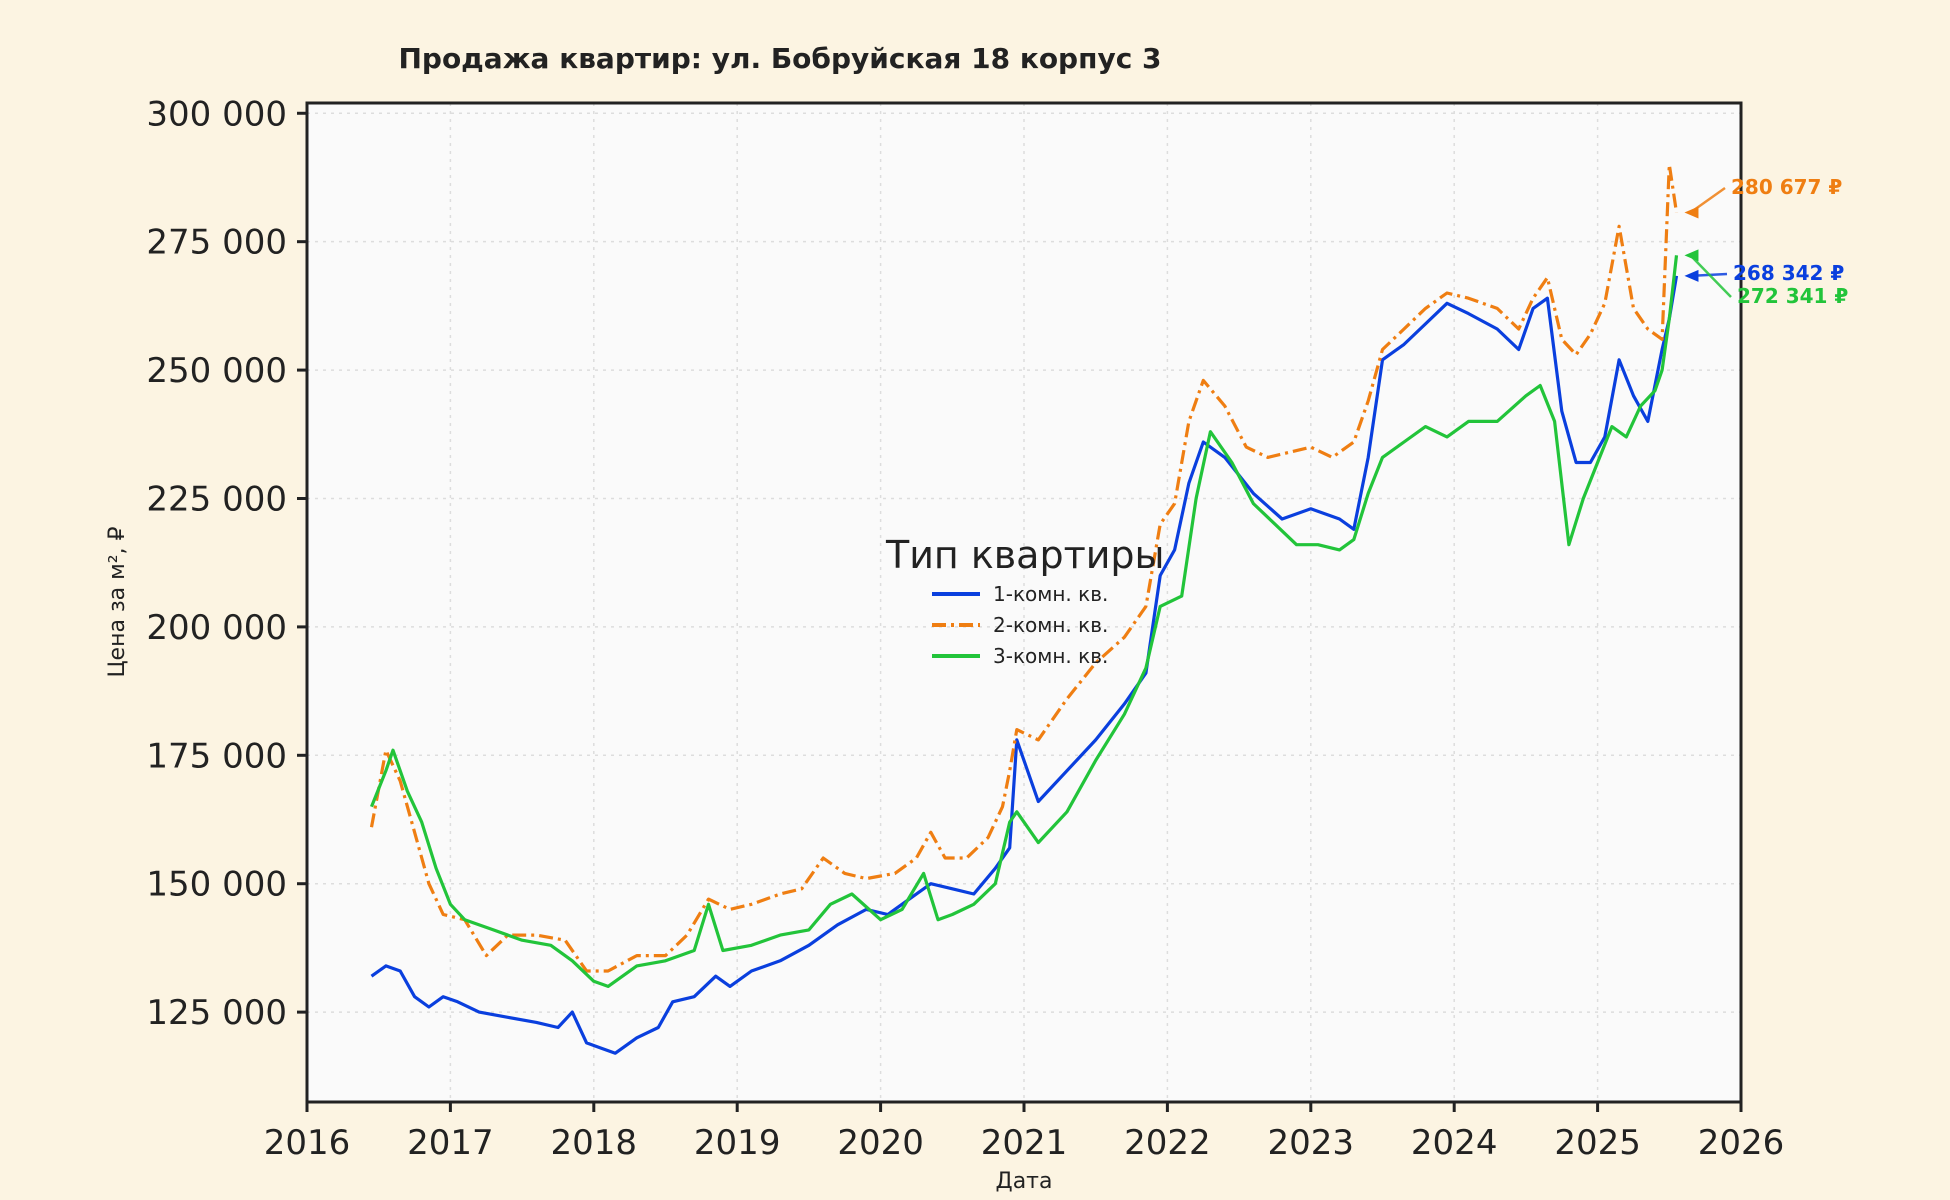 This screenshot has height=1200, width=1950. What do you see at coordinates (1710, 276) in the screenshot?
I see `annotation-arrow` at bounding box center [1710, 276].